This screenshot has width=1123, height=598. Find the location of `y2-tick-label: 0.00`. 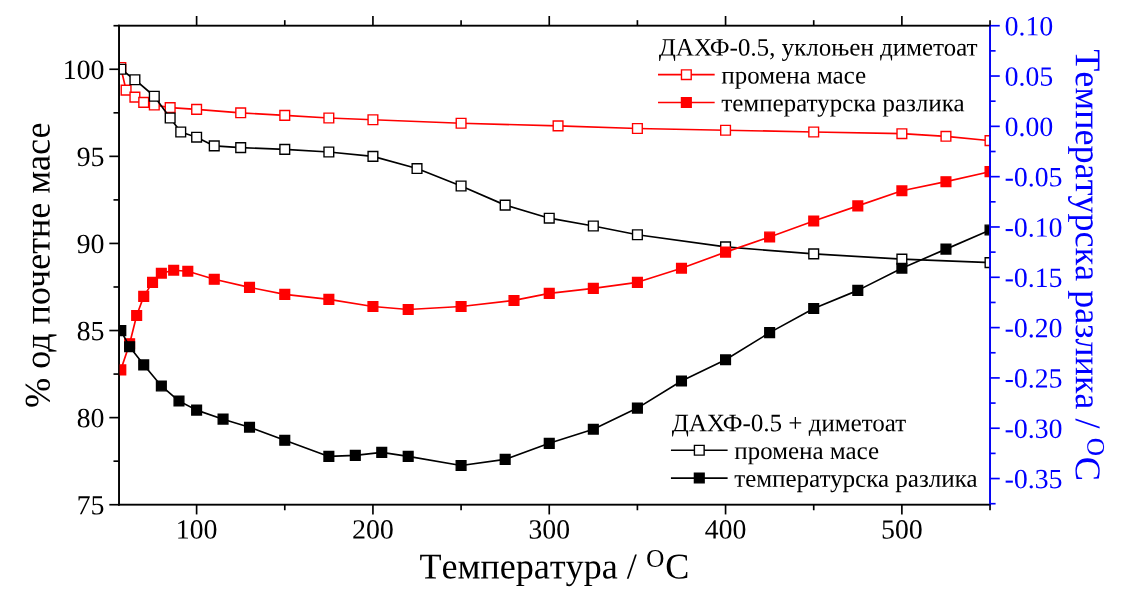

y2-tick-label: 0.00 is located at coordinates (1029, 127).